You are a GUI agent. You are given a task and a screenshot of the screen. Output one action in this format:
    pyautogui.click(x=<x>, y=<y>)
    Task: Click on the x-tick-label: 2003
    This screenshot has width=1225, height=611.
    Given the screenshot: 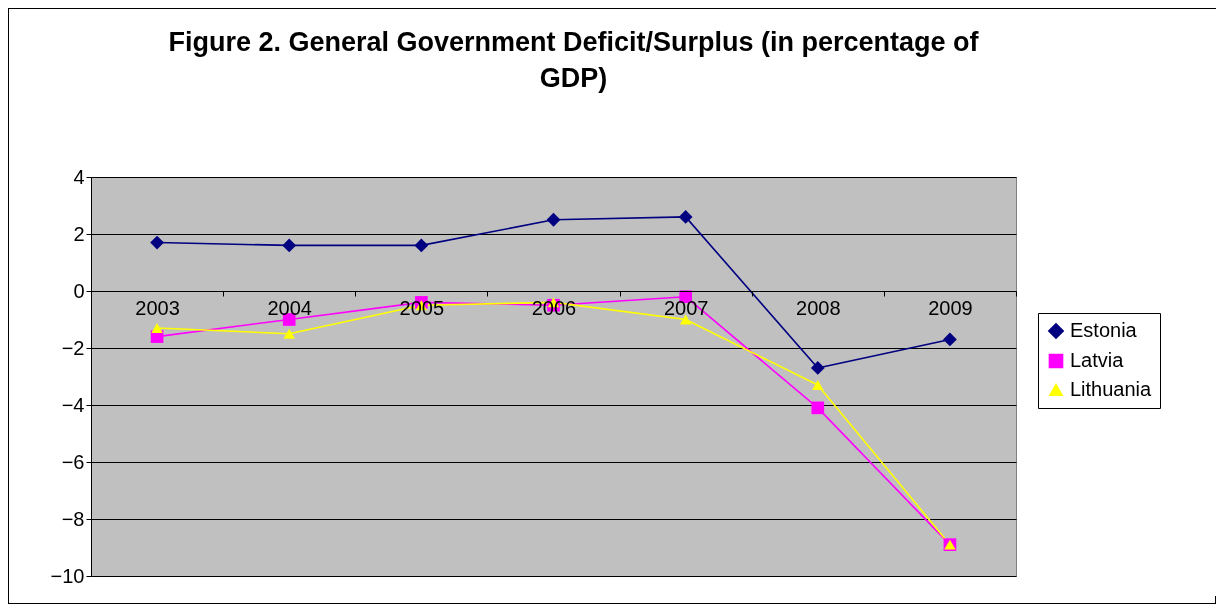 What is the action you would take?
    pyautogui.click(x=157, y=307)
    